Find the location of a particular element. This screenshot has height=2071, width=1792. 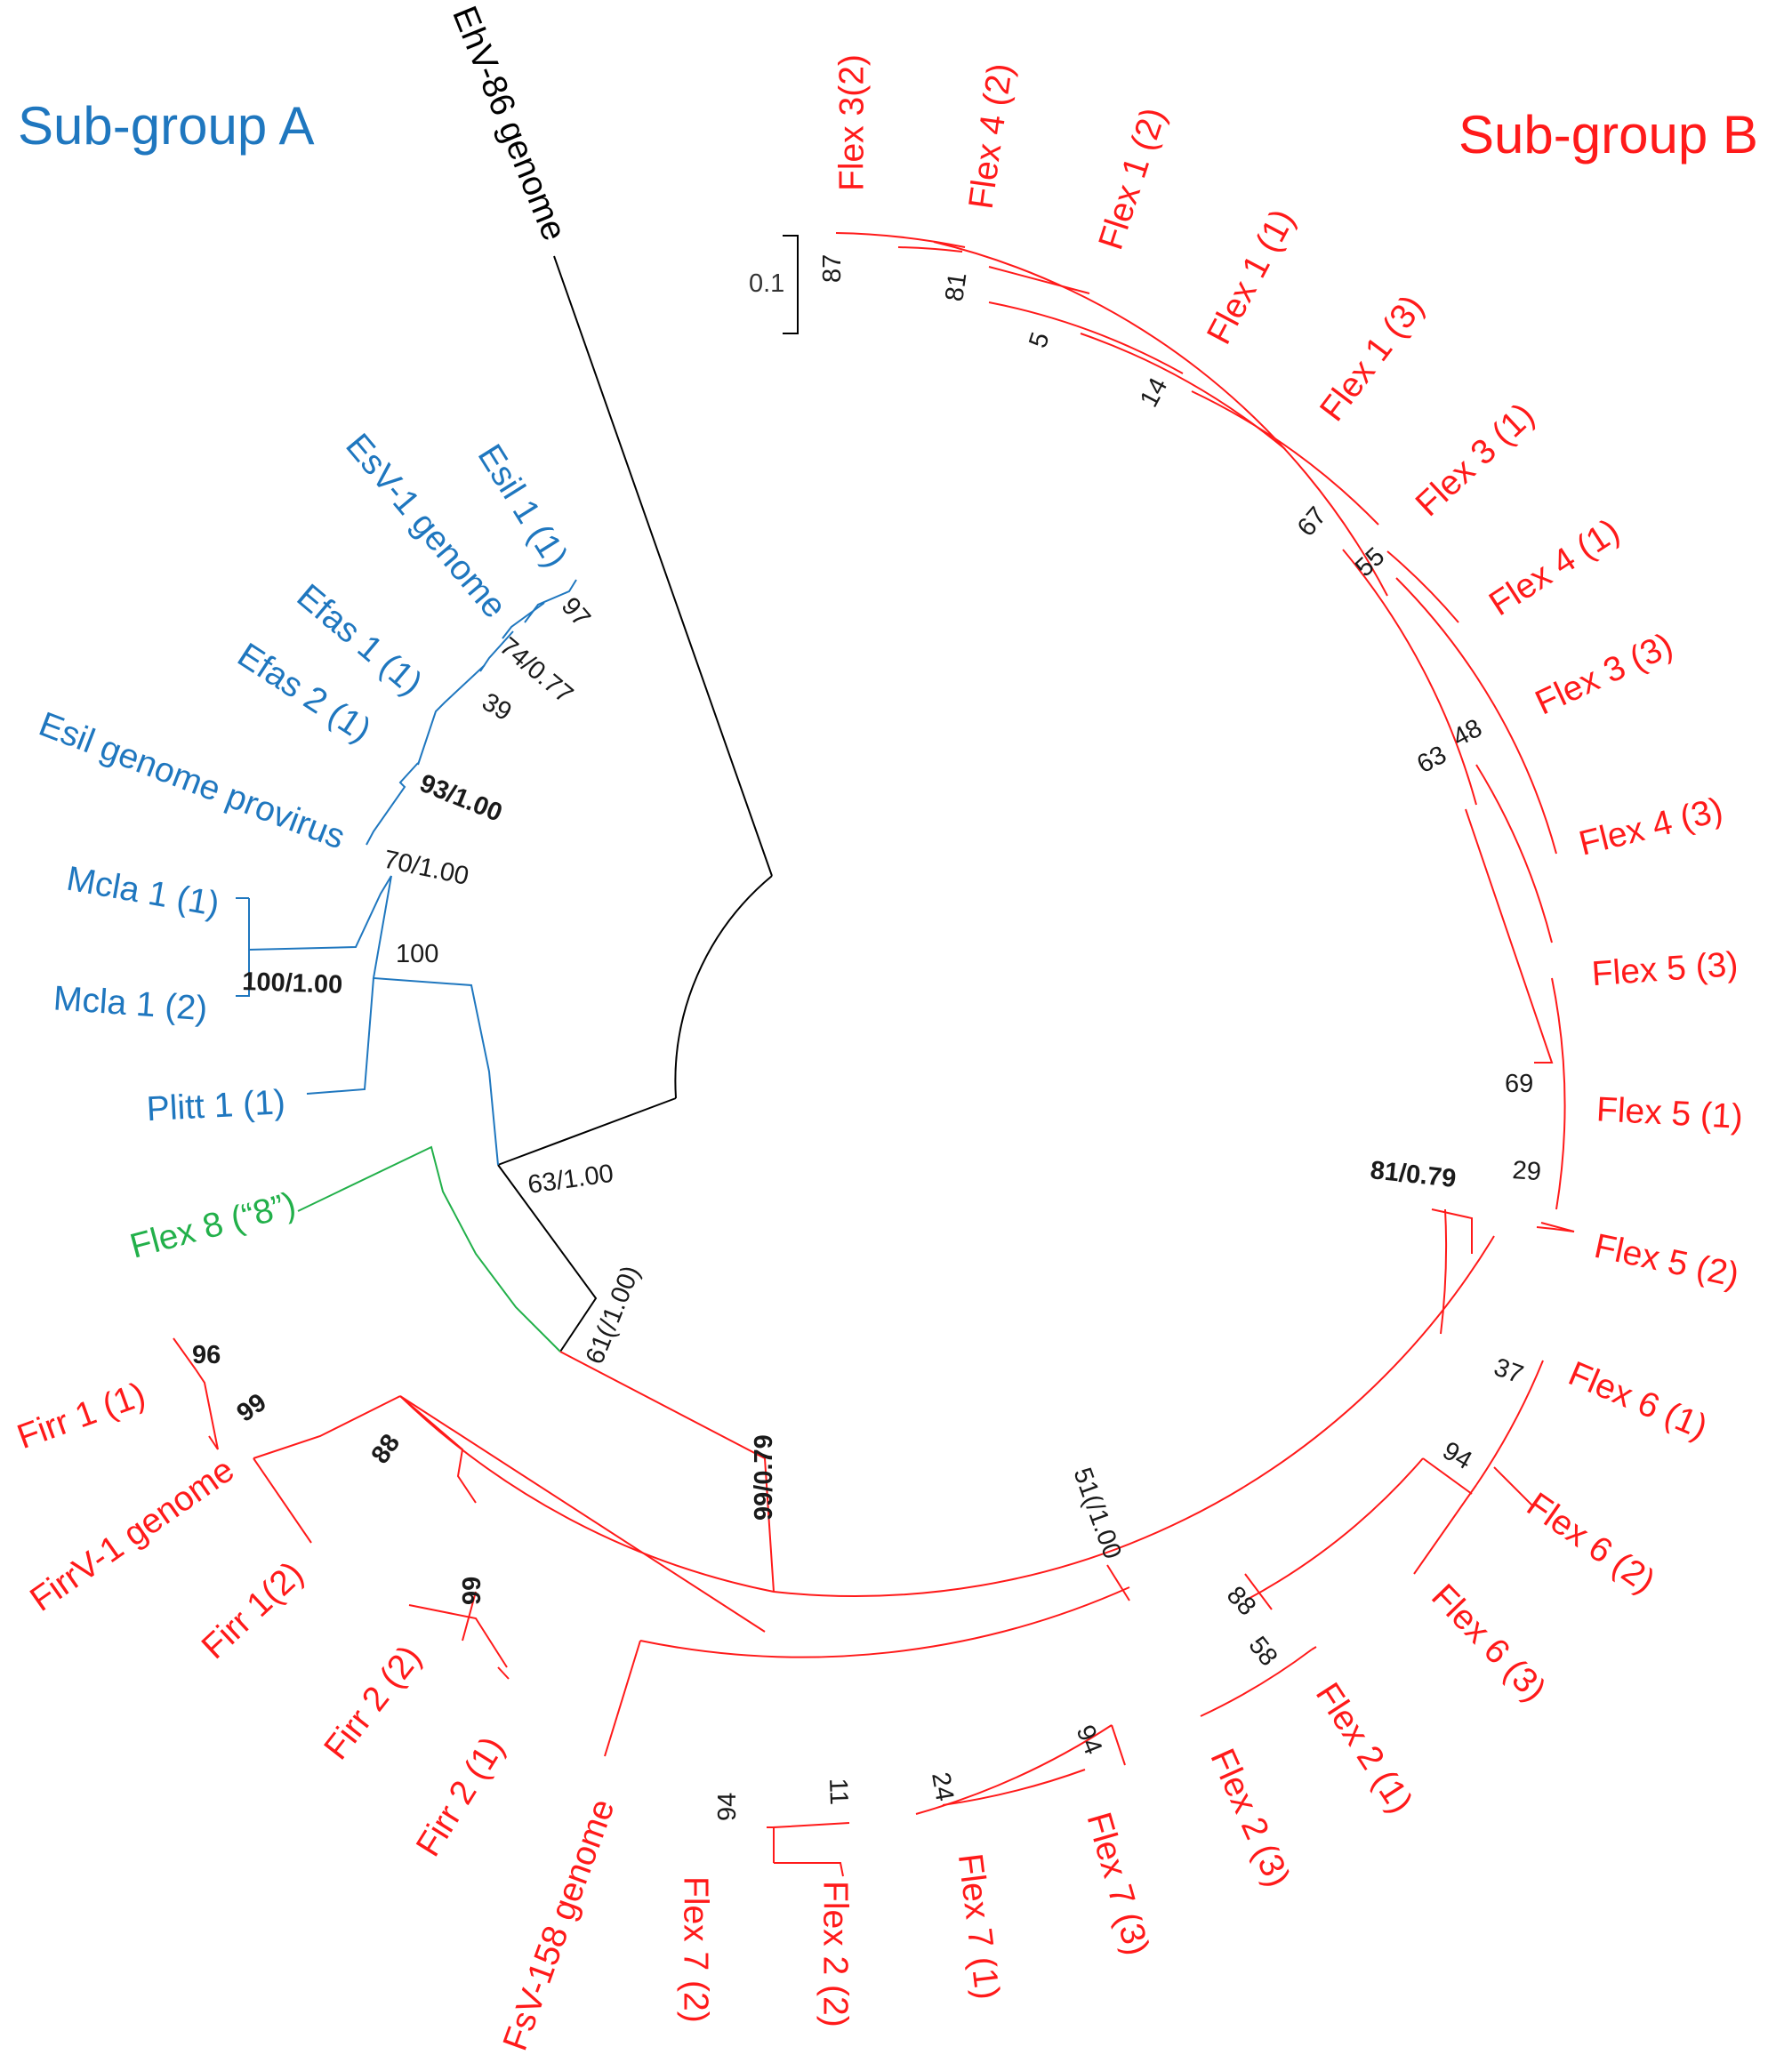

arc-flex-top is located at coordinates (900, 240).